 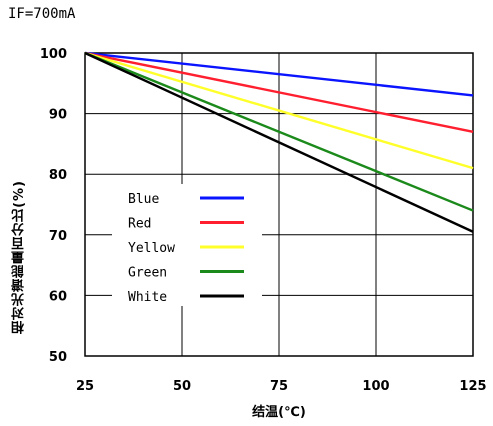 What do you see at coordinates (279, 74) in the screenshot?
I see `series-line-blue` at bounding box center [279, 74].